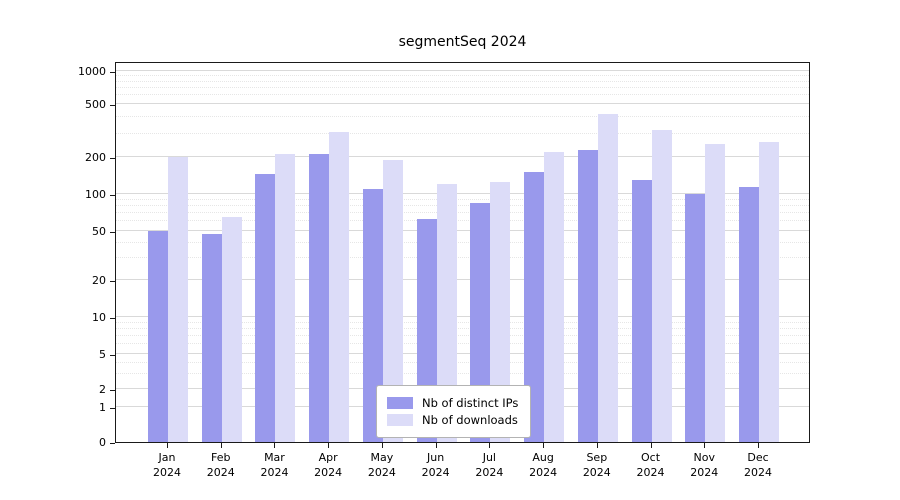 The image size is (900, 500). Describe the element at coordinates (328, 465) in the screenshot. I see `x-tick-label: Apr 2024` at that location.